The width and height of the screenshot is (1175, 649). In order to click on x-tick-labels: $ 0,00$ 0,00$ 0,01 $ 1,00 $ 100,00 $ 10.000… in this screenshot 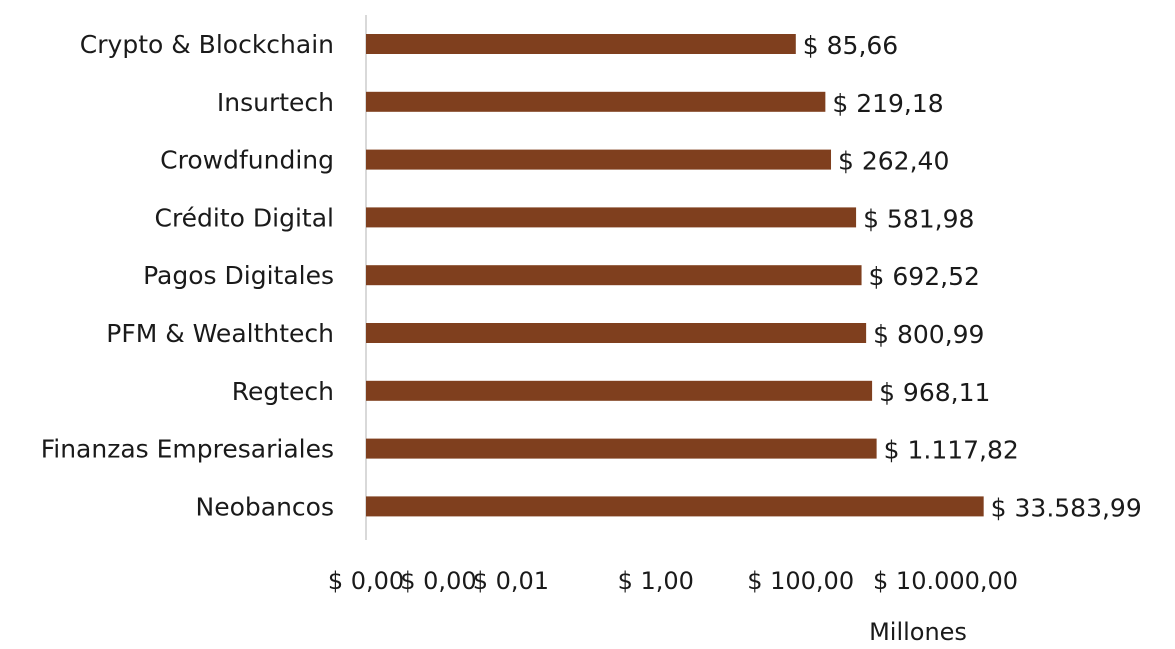, I will do `click(673, 581)`.